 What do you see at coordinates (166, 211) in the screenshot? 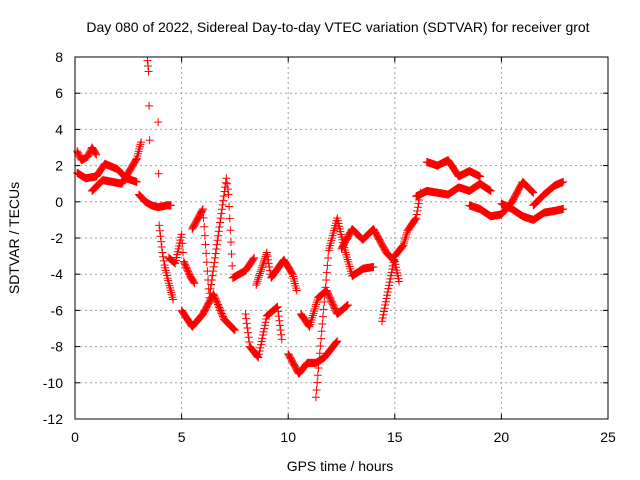
I see `series-sat-f` at bounding box center [166, 211].